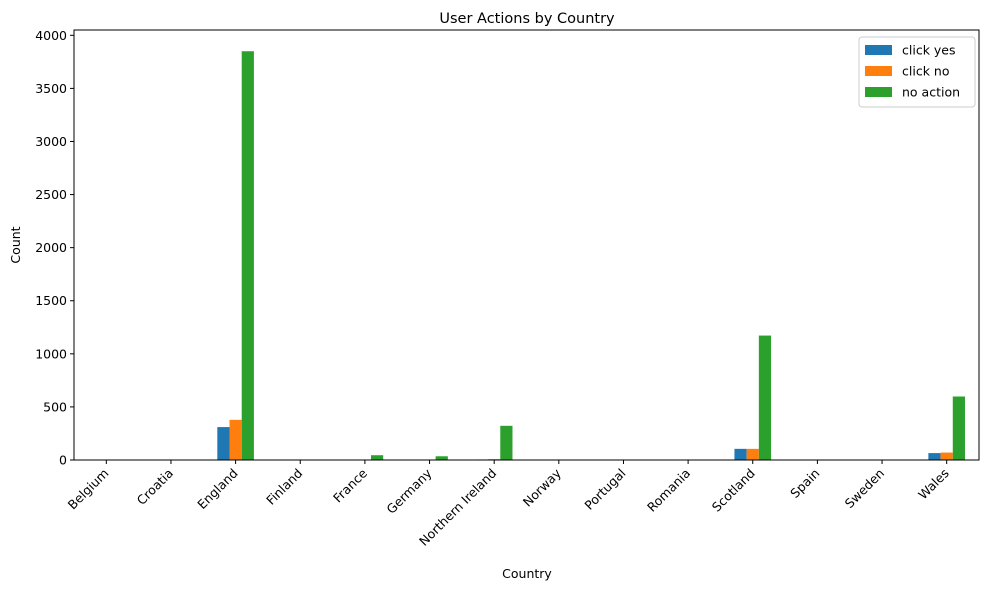 The width and height of the screenshot is (990, 590). I want to click on y-tick-label: 500, so click(55, 406).